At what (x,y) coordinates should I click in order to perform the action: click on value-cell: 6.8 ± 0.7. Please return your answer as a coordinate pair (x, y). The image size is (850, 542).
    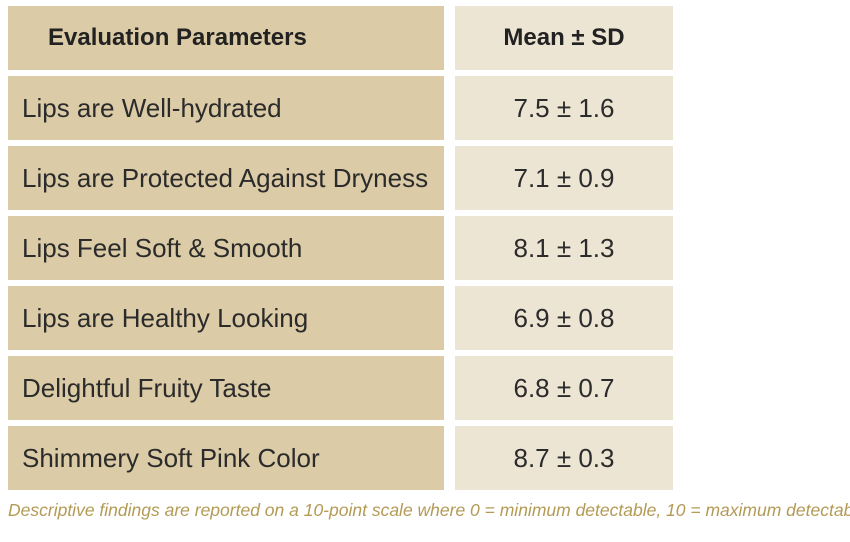
    Looking at the image, I should click on (564, 388).